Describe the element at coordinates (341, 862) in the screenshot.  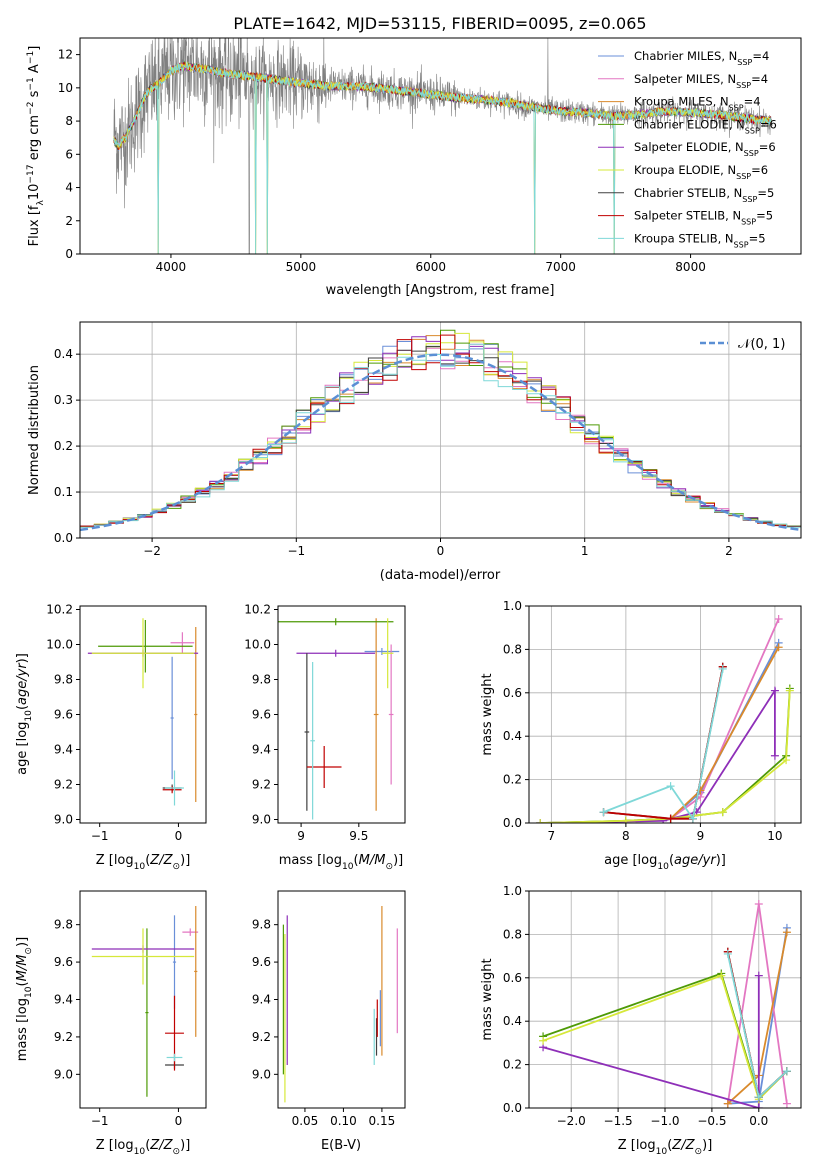
I see `x-axis-label: mass [log10(M/M⊙)]` at that location.